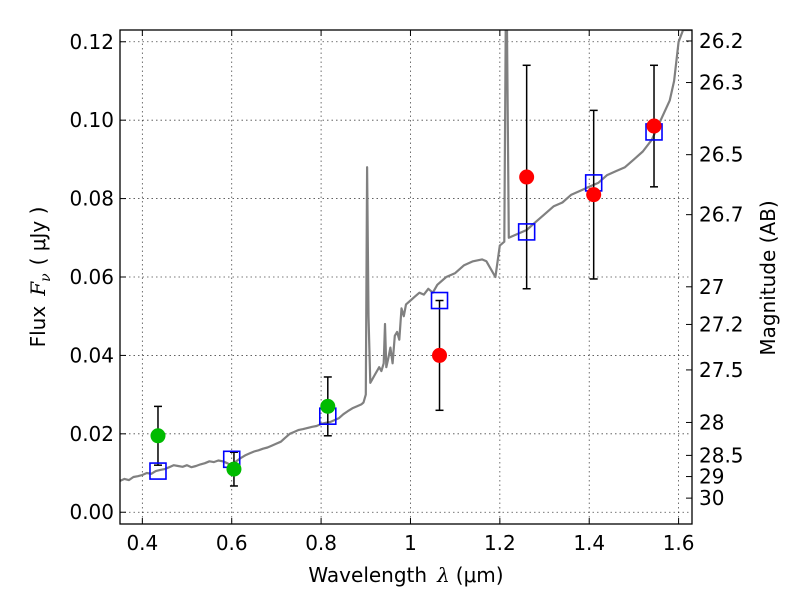  What do you see at coordinates (91, 277) in the screenshot?
I see `y-tick-label: 0.06` at bounding box center [91, 277].